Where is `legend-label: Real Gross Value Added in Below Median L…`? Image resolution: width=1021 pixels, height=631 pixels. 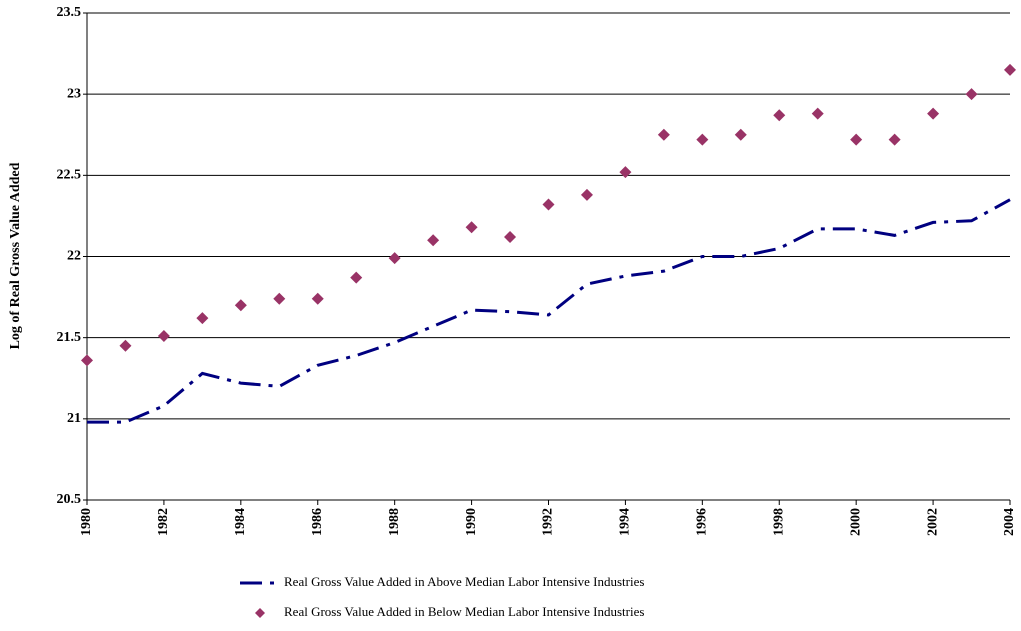
legend-label: Real Gross Value Added in Below Median L… is located at coordinates (464, 611).